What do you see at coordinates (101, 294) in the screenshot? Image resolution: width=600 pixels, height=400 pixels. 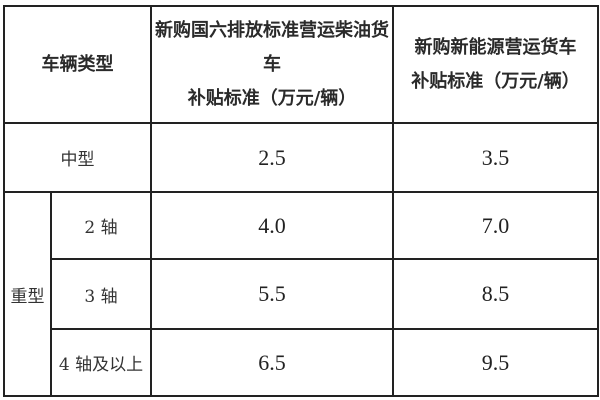 I see `row-label-axle: 3 轴` at bounding box center [101, 294].